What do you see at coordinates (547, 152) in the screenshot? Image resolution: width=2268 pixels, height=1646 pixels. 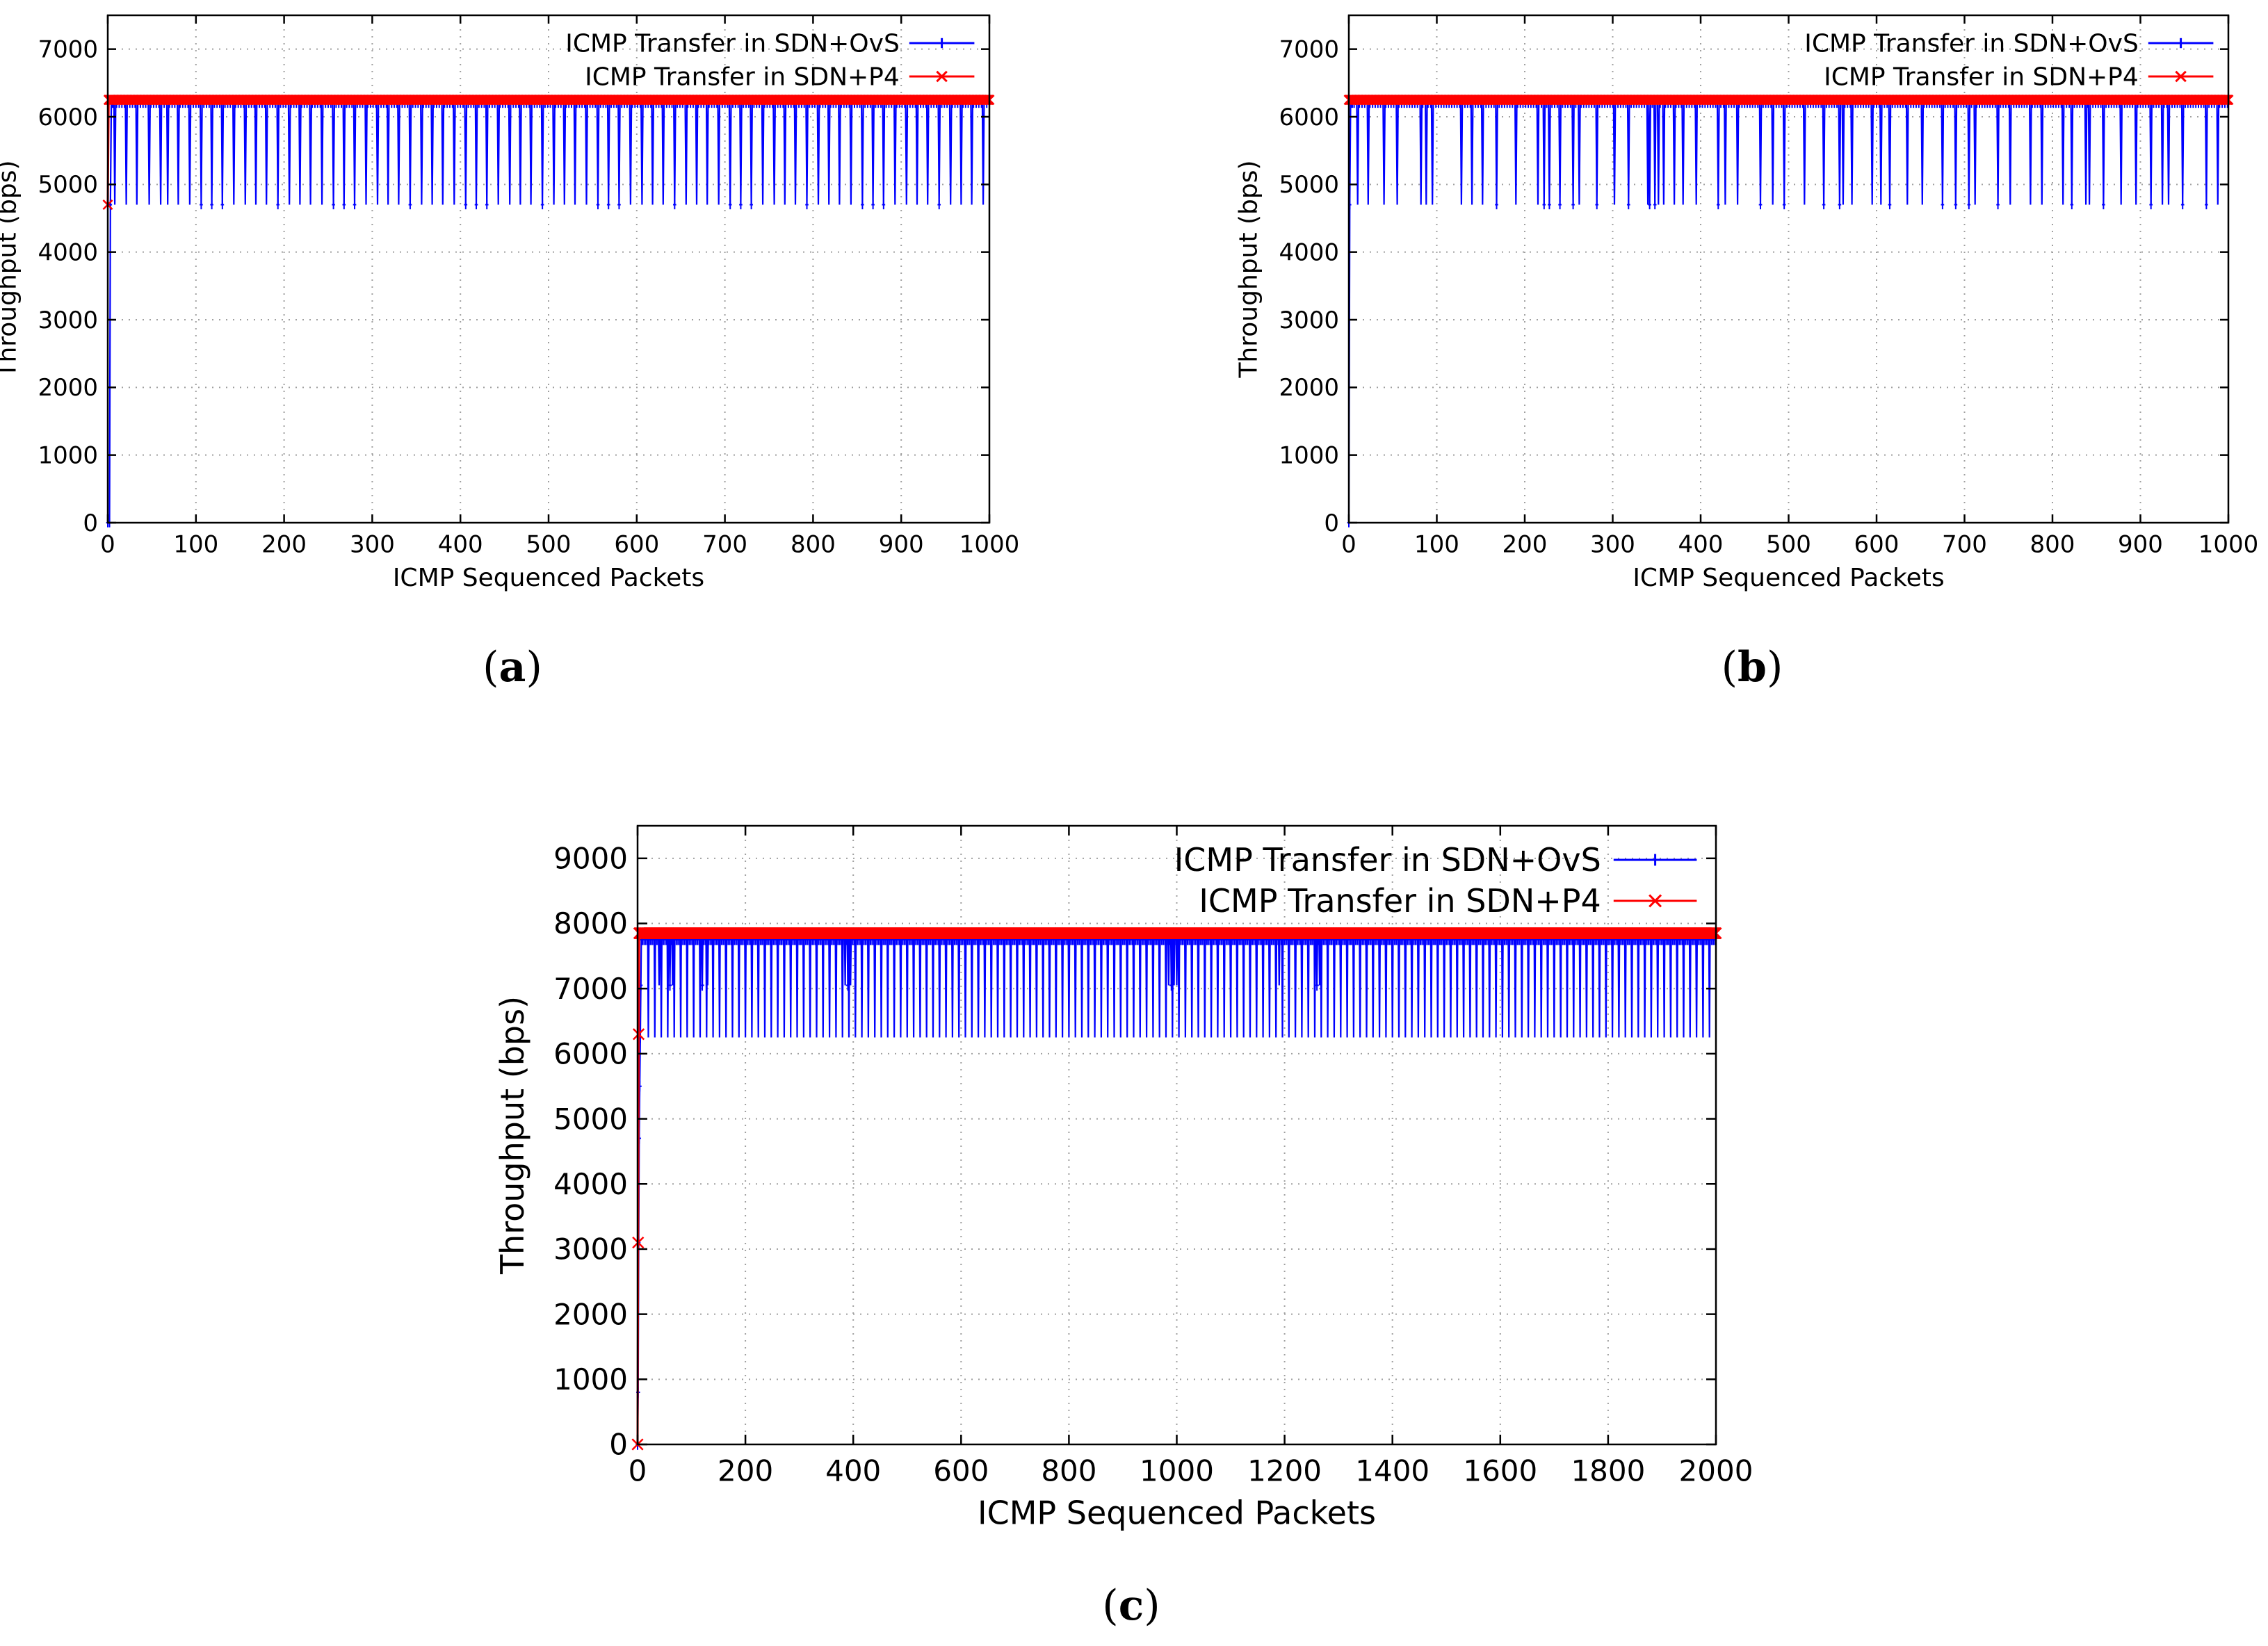 I see `series-line-p4` at bounding box center [547, 152].